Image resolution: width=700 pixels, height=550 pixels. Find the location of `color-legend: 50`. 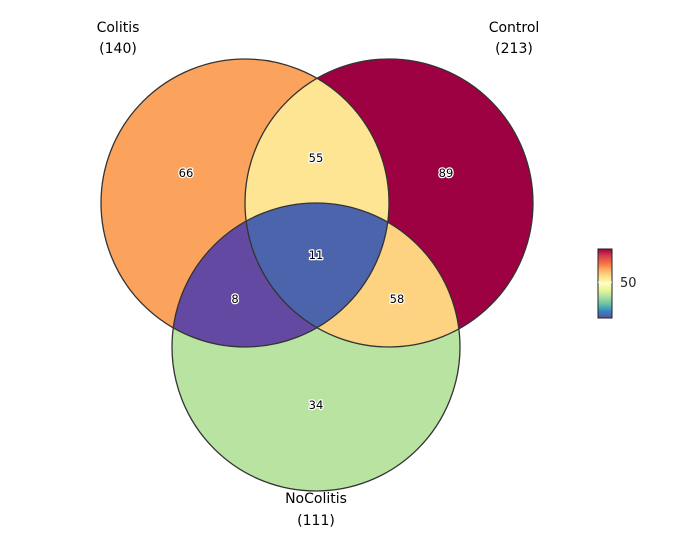

color-legend: 50 is located at coordinates (617, 283).